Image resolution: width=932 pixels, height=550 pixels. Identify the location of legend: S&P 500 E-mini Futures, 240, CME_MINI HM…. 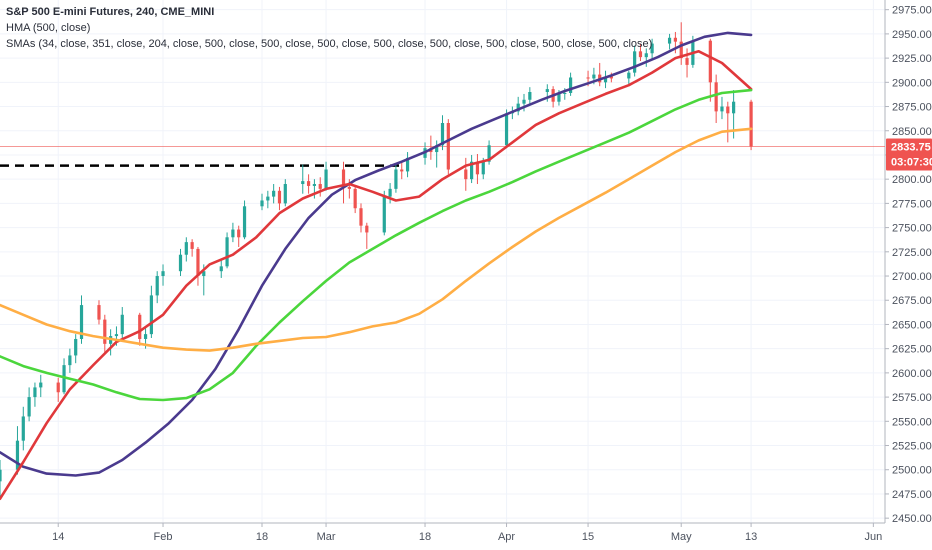
(329, 28).